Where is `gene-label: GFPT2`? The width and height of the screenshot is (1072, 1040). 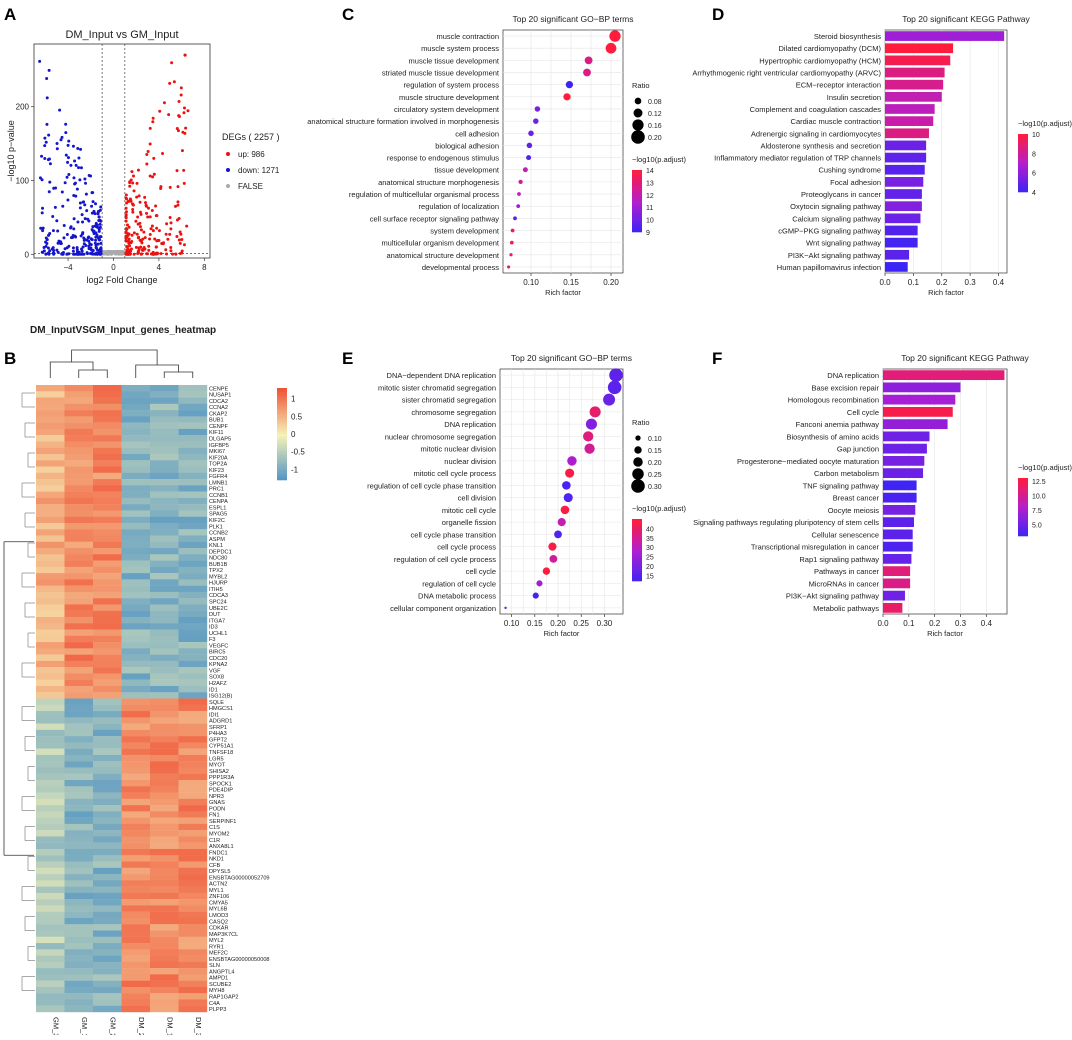
gene-label: GFPT2 is located at coordinates (218, 740).